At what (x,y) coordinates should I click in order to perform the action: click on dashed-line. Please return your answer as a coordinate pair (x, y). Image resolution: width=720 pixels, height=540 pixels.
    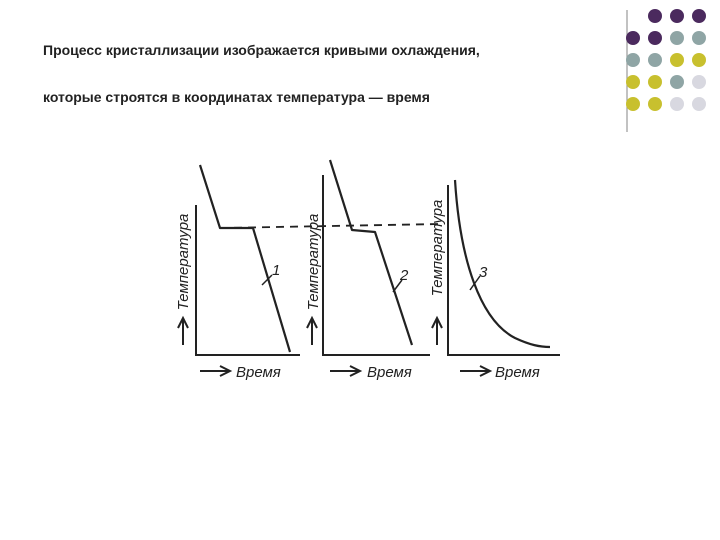
    Looking at the image, I should click on (330, 226).